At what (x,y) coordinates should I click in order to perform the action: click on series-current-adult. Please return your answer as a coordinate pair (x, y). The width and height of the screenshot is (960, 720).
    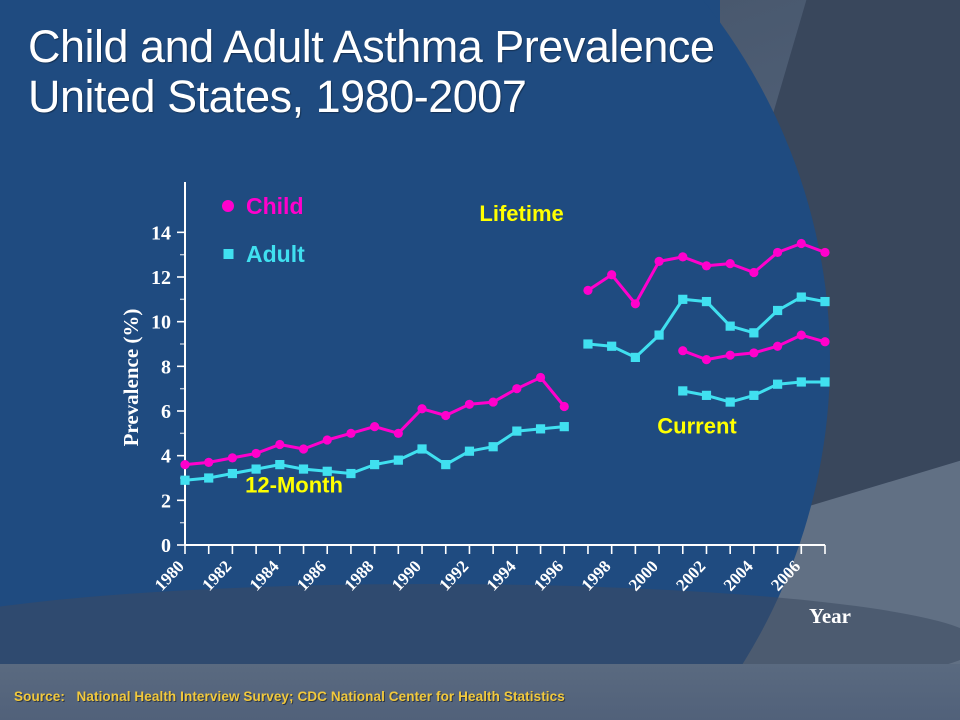
    Looking at the image, I should click on (754, 392).